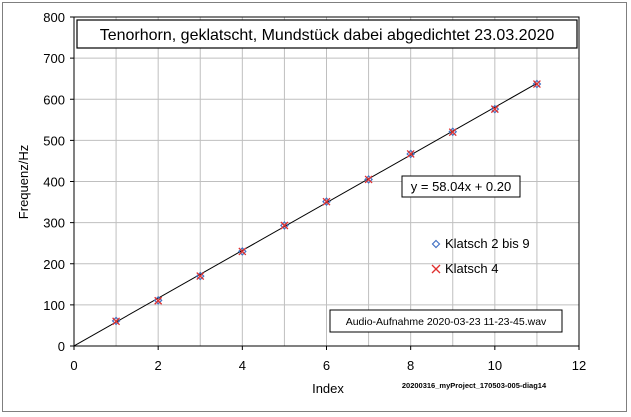 Image resolution: width=631 pixels, height=417 pixels. I want to click on title-box, so click(327, 34).